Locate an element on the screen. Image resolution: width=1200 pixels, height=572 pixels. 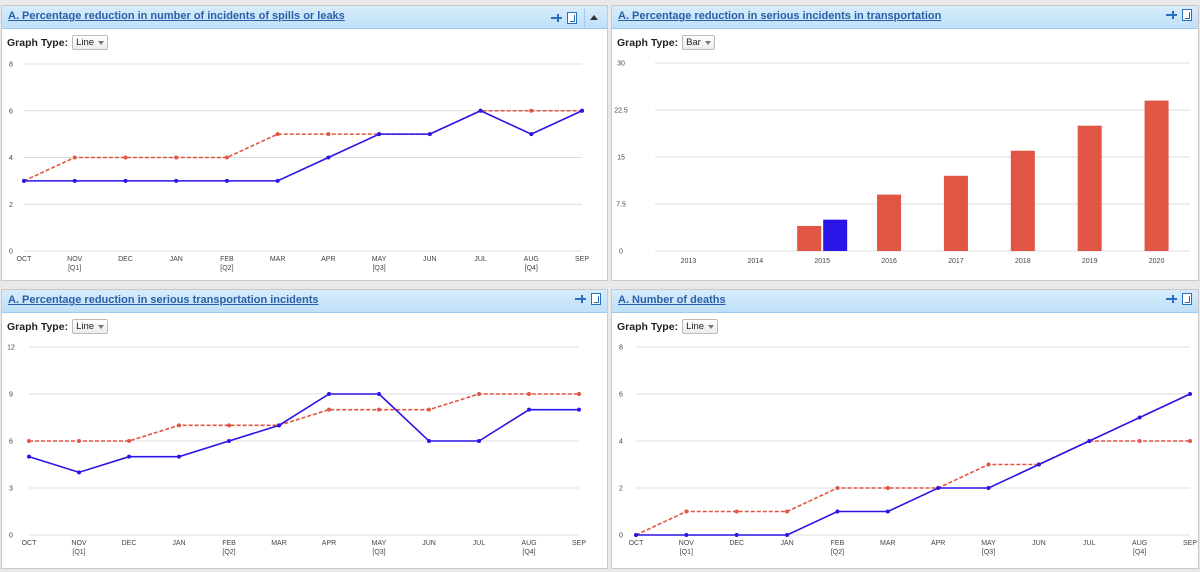
panel-title-link: A. Number of deaths is located at coordinates (672, 300).